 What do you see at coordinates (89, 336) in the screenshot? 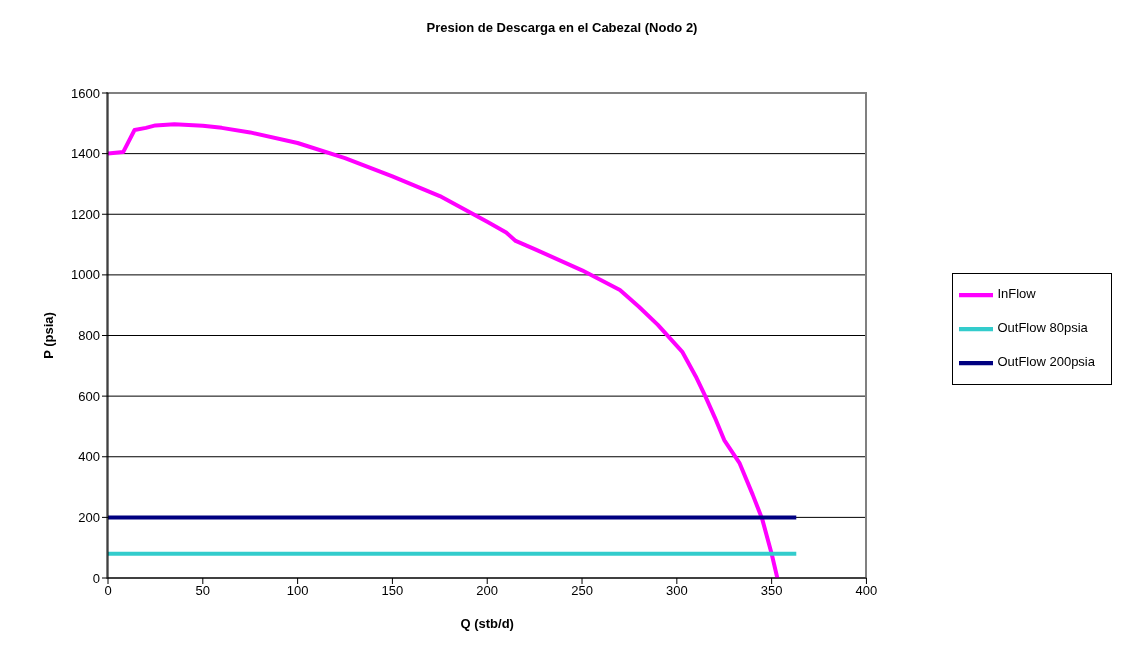
I see `y-tick-label: 800` at bounding box center [89, 336].